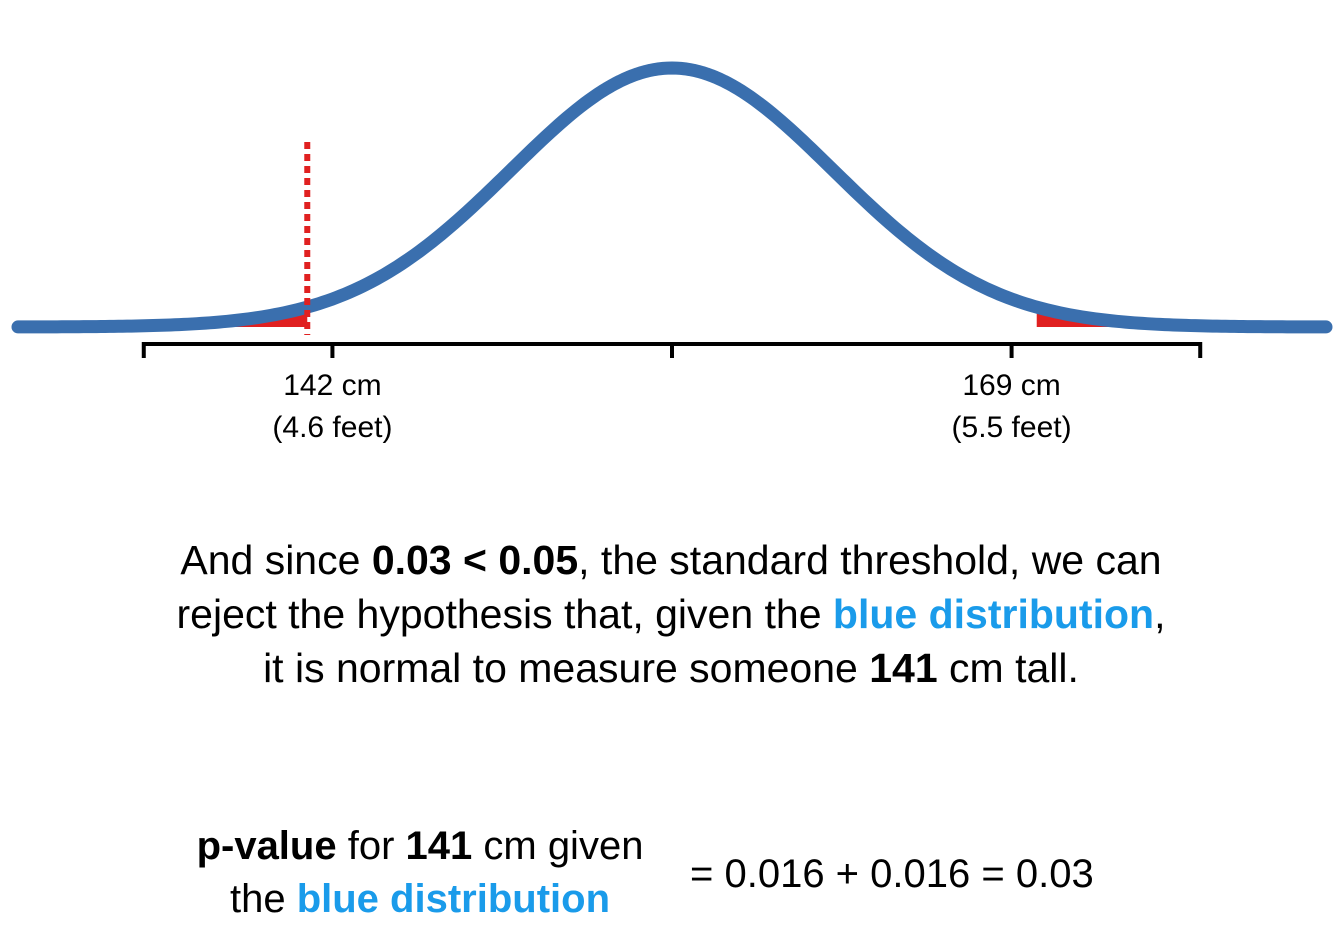  What do you see at coordinates (1008, 668) in the screenshot?
I see `para-text-4: cm tall.` at bounding box center [1008, 668].